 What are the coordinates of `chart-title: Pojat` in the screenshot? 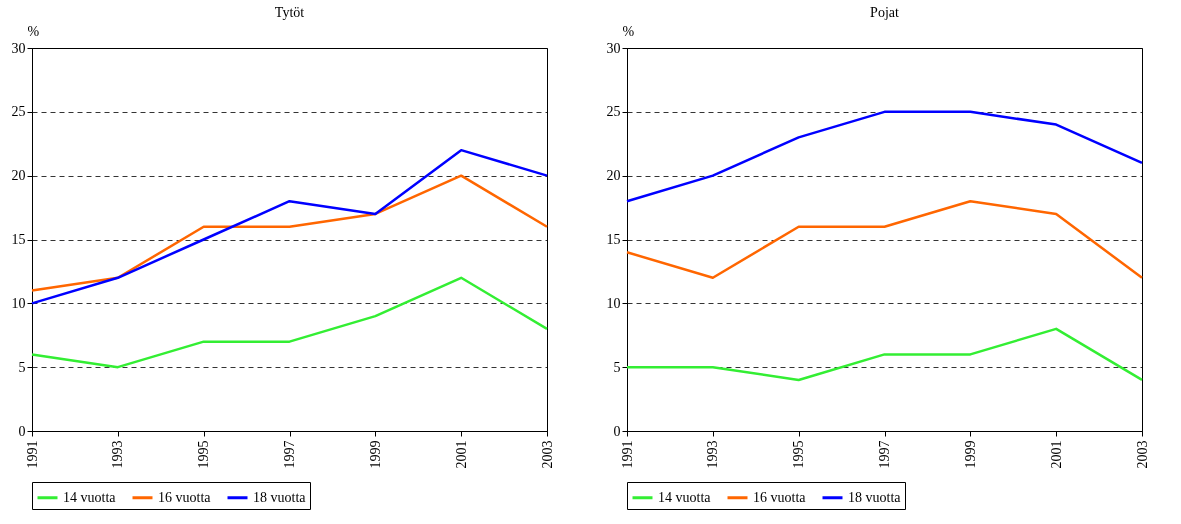 It's located at (884, 12).